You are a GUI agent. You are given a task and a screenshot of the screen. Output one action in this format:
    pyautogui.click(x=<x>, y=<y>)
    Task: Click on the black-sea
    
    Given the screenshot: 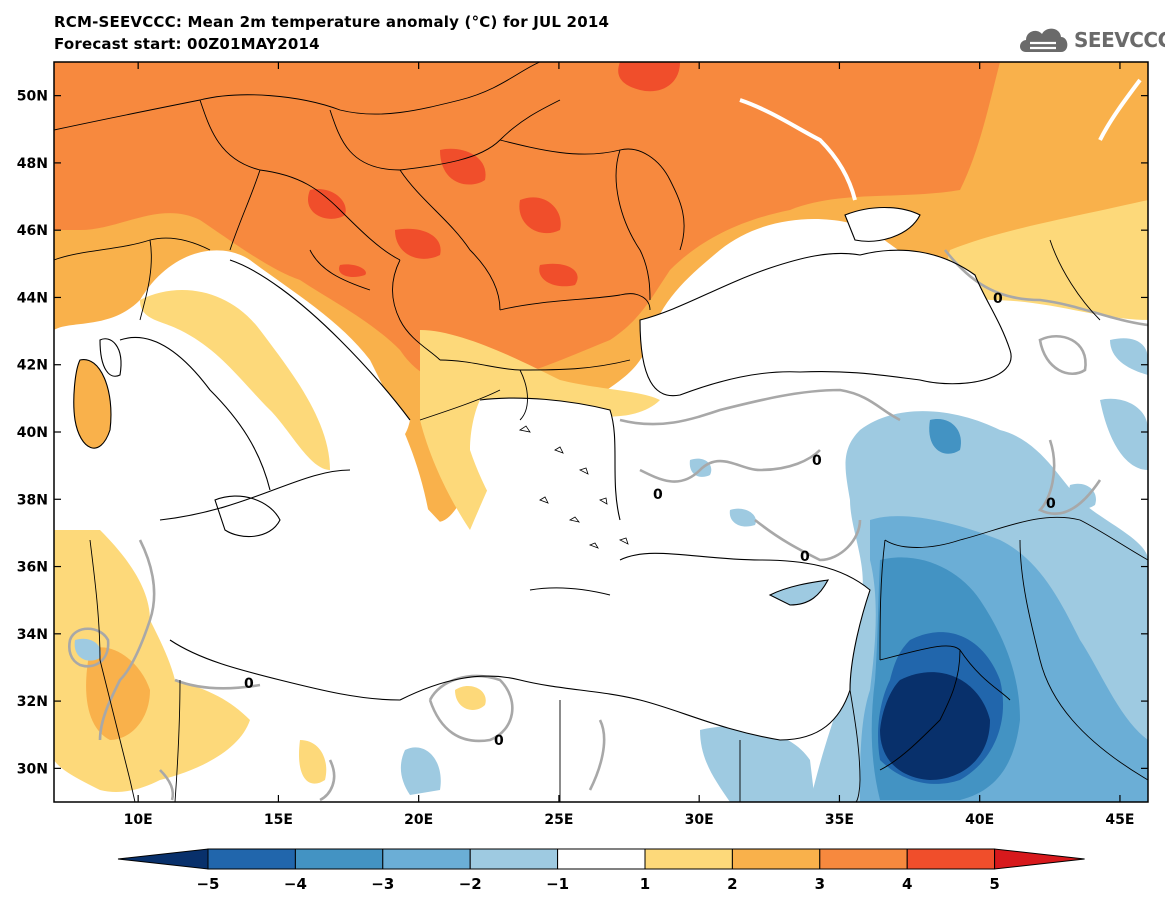 What is the action you would take?
    pyautogui.click(x=826, y=323)
    